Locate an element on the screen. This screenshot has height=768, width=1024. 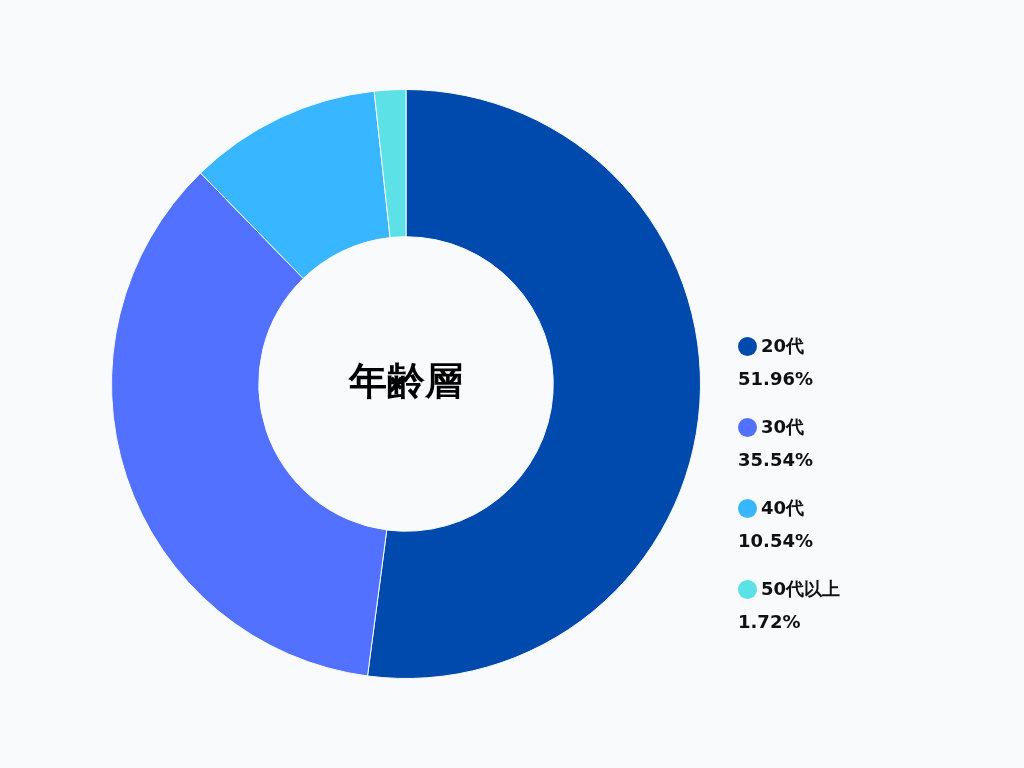
legend-label: 50代以上 is located at coordinates (801, 589).